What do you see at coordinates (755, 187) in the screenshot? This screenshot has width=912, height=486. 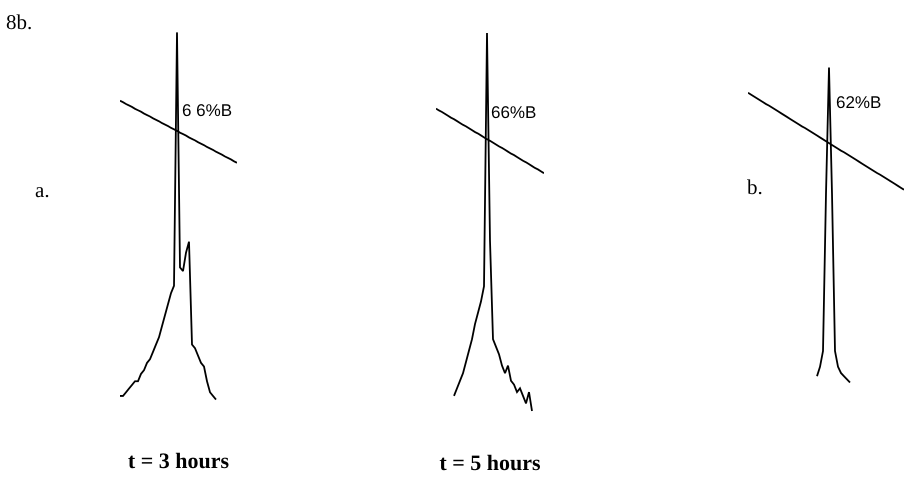 I see `annotation: b.` at bounding box center [755, 187].